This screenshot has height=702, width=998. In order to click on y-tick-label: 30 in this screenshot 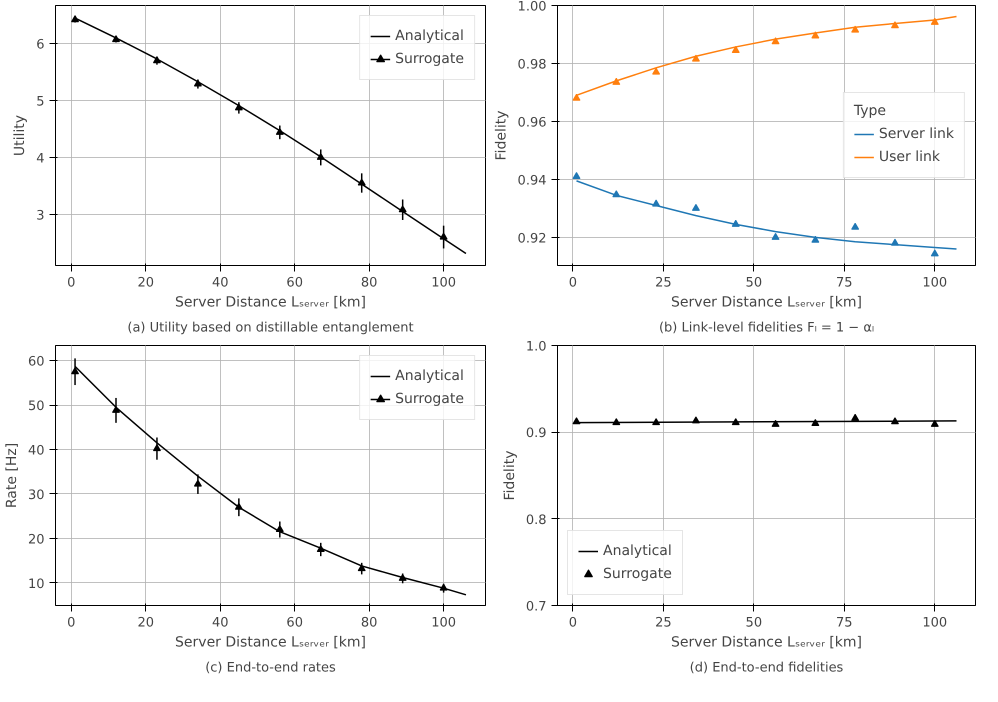, I will do `click(36, 495)`.